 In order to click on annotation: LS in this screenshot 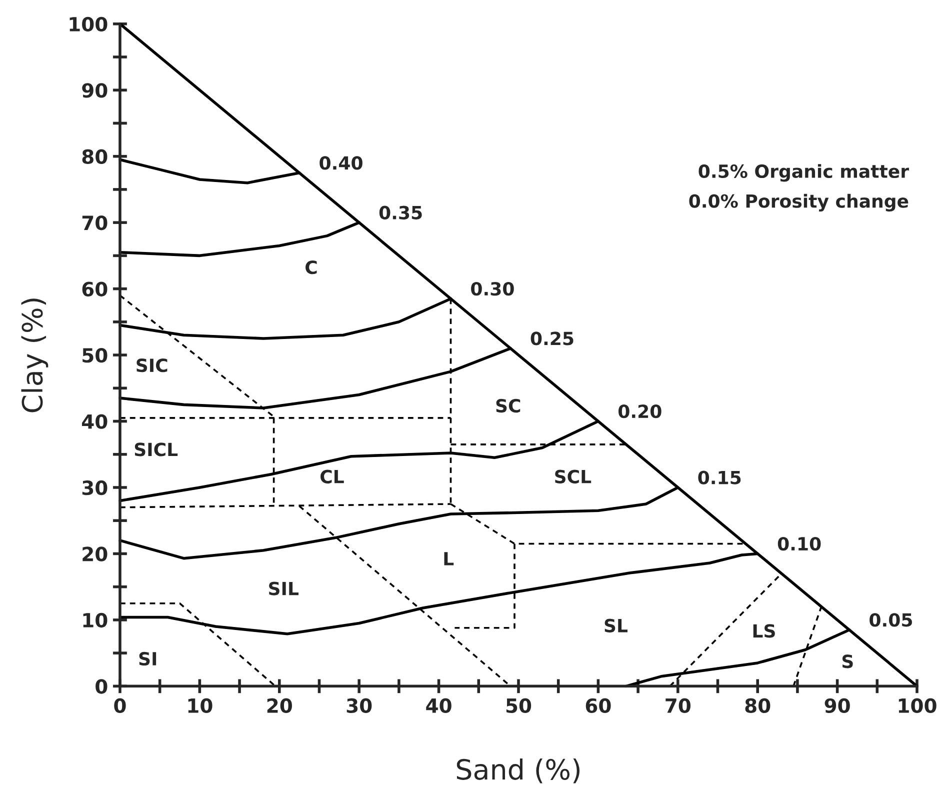, I will do `click(764, 631)`.